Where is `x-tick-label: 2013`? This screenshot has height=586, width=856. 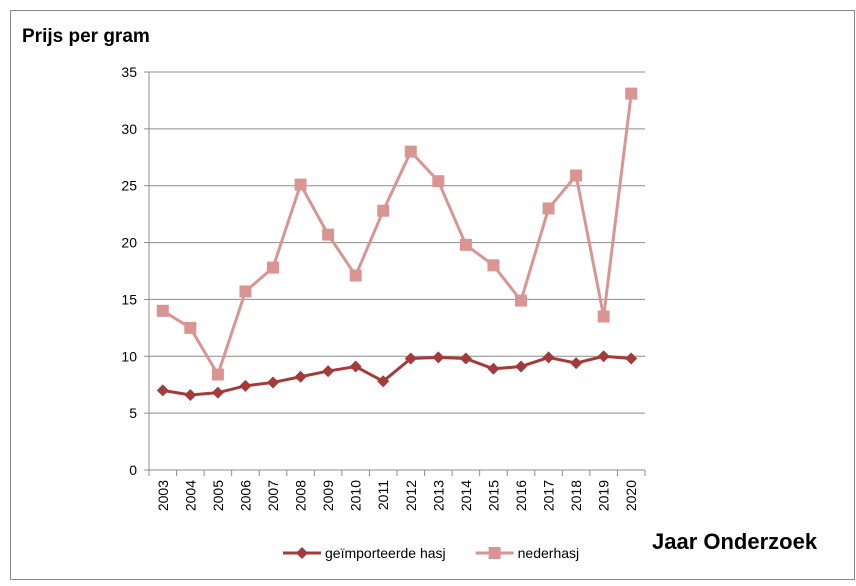
x-tick-label: 2013 is located at coordinates (438, 495).